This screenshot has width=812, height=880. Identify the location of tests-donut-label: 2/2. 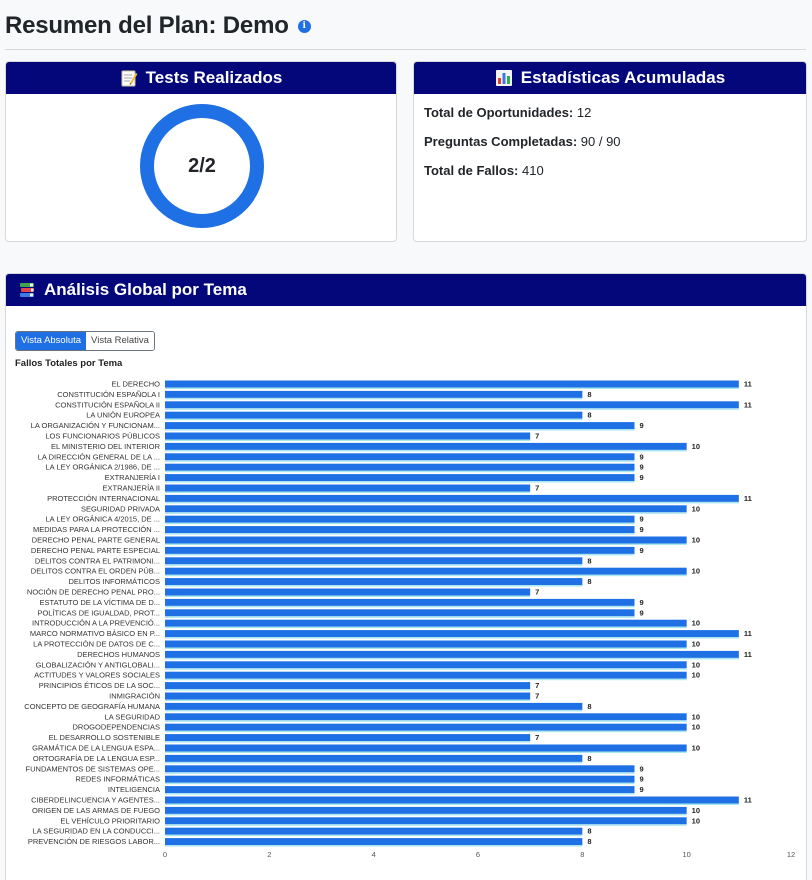
(202, 165).